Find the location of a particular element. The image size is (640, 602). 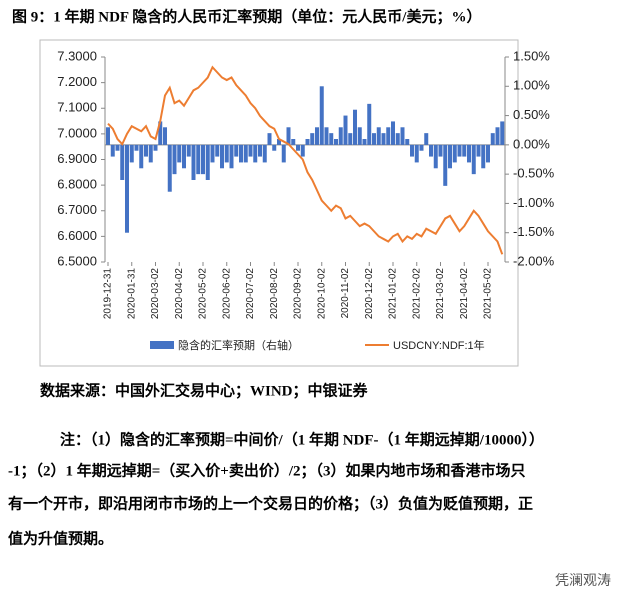

x-tick-label: 2021-02-02 is located at coordinates (416, 294).